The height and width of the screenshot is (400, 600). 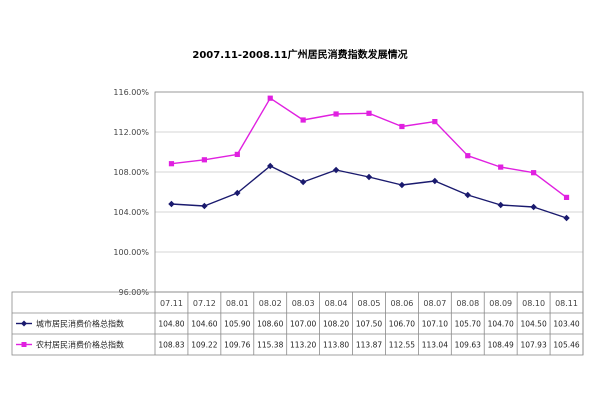 What do you see at coordinates (303, 303) in the screenshot?
I see `x-tick-label: 08.03` at bounding box center [303, 303].